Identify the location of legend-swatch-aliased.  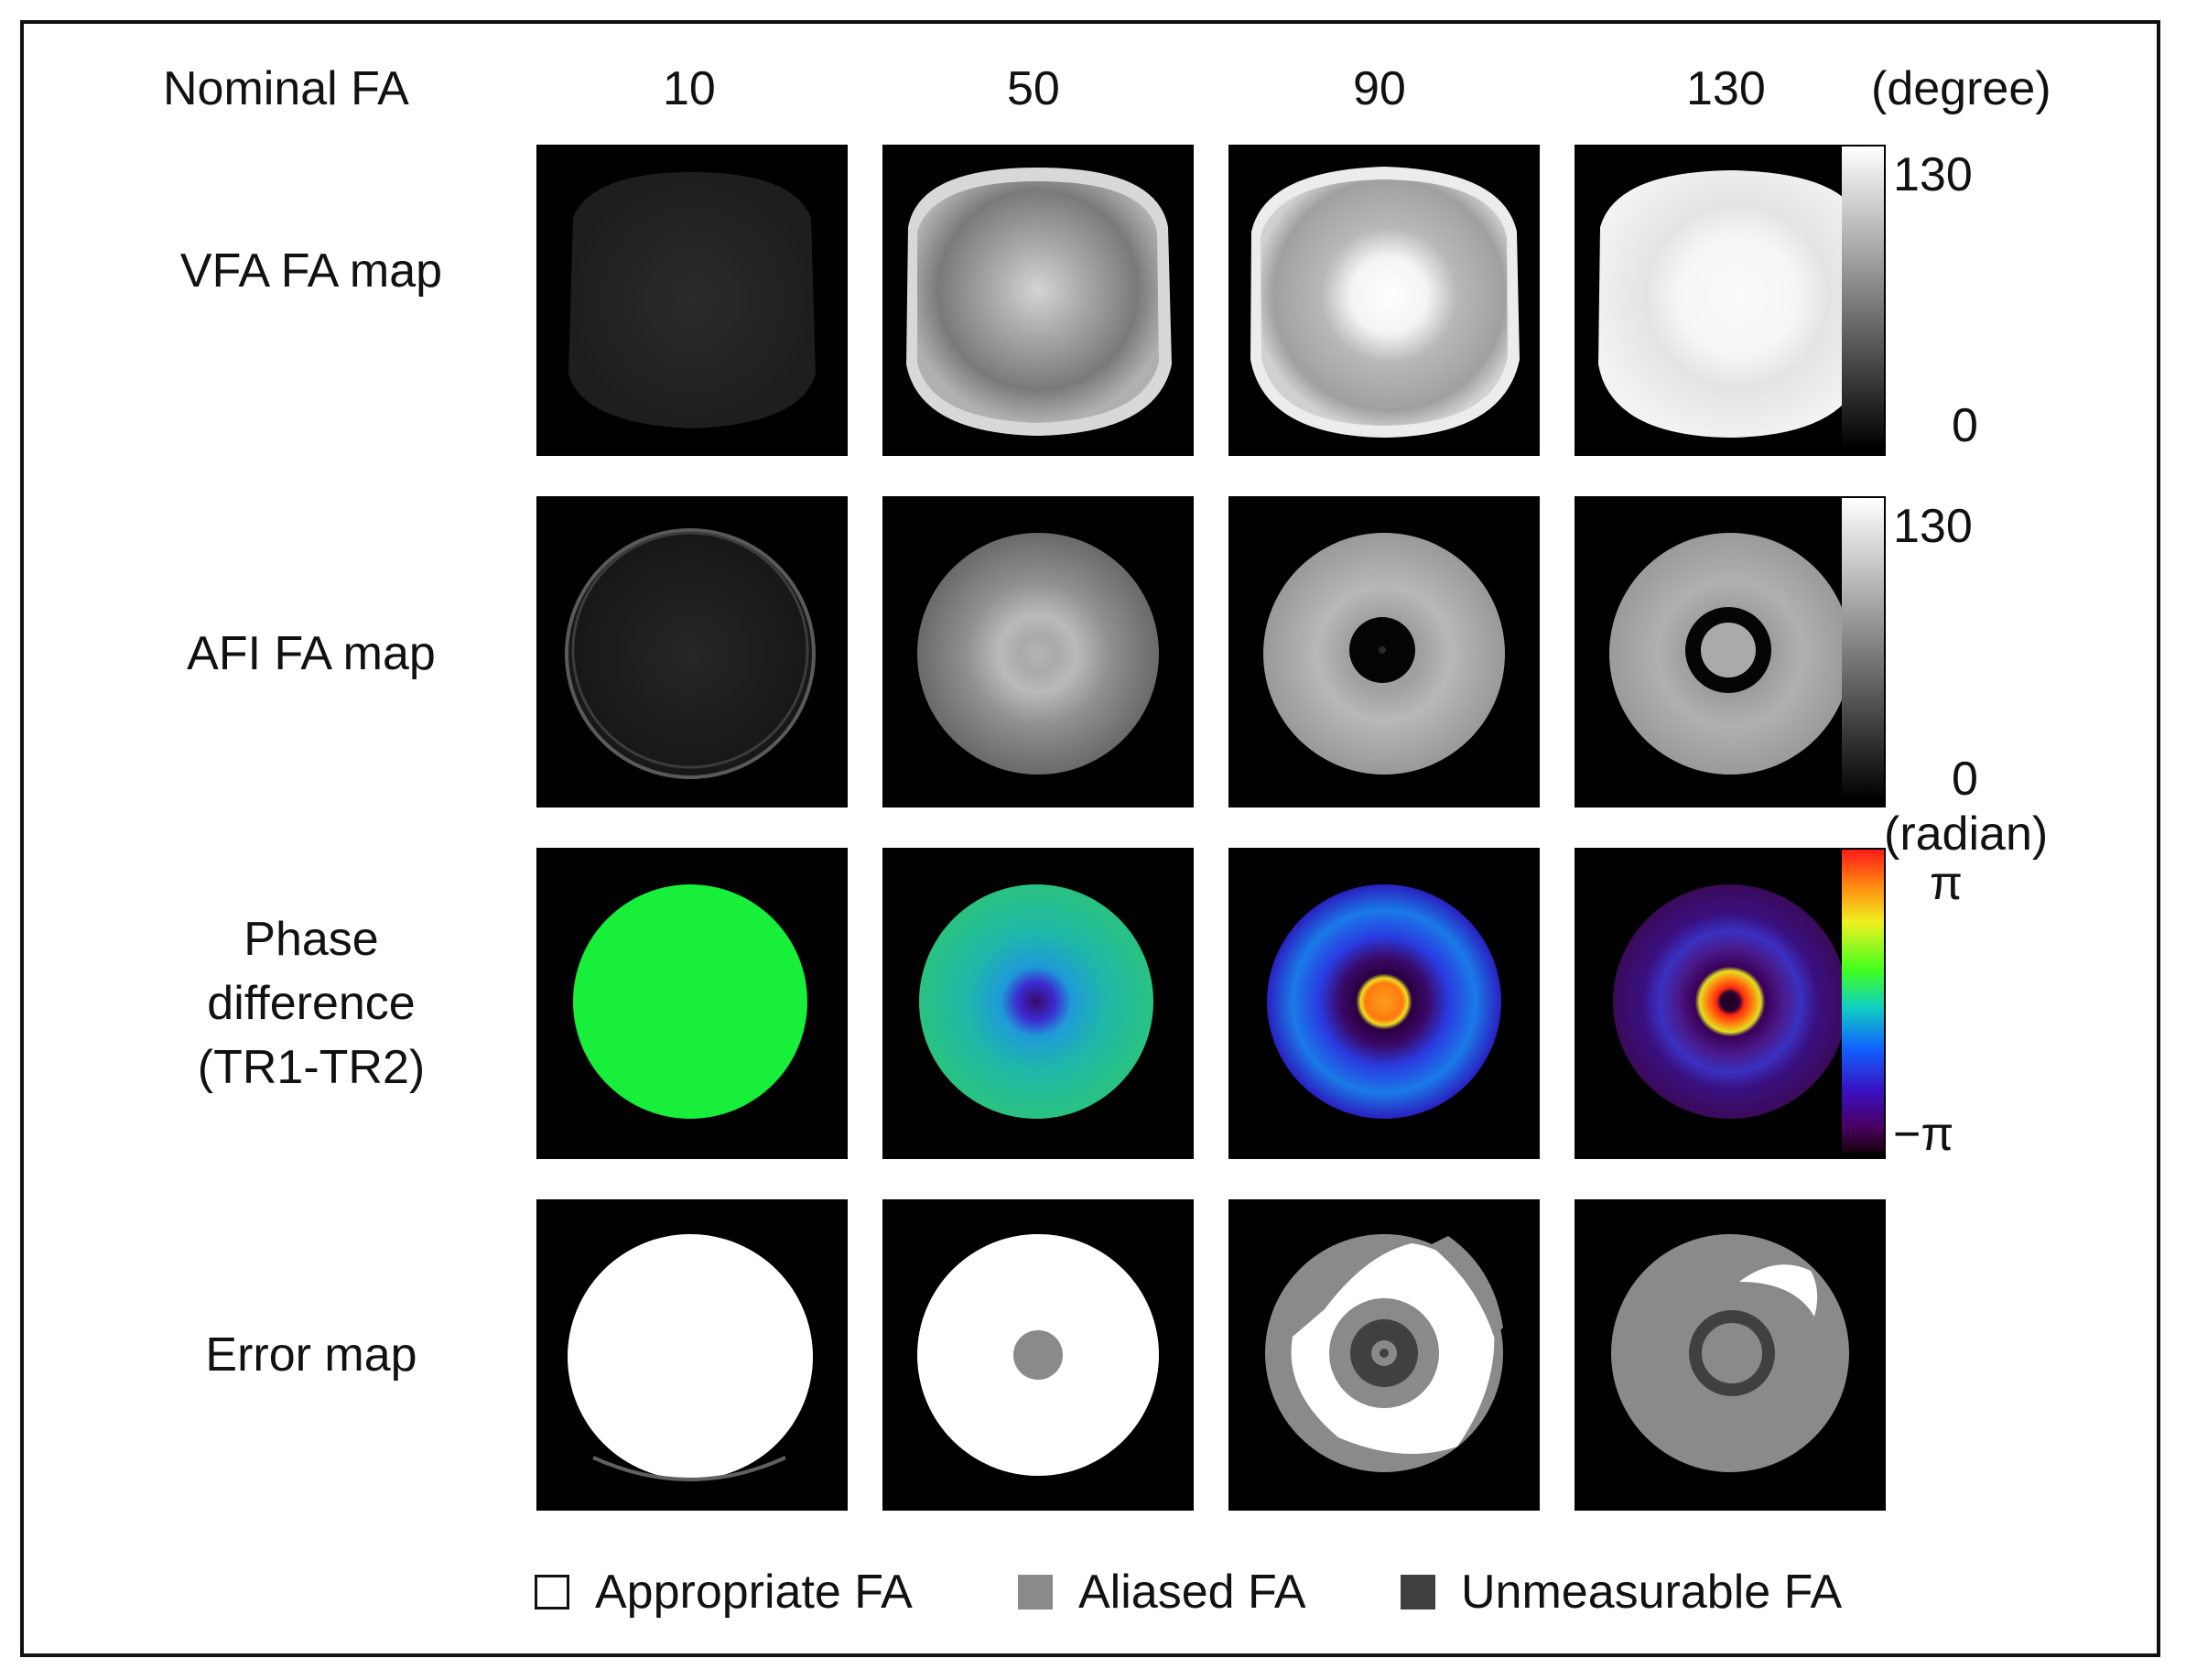
(1035, 1592).